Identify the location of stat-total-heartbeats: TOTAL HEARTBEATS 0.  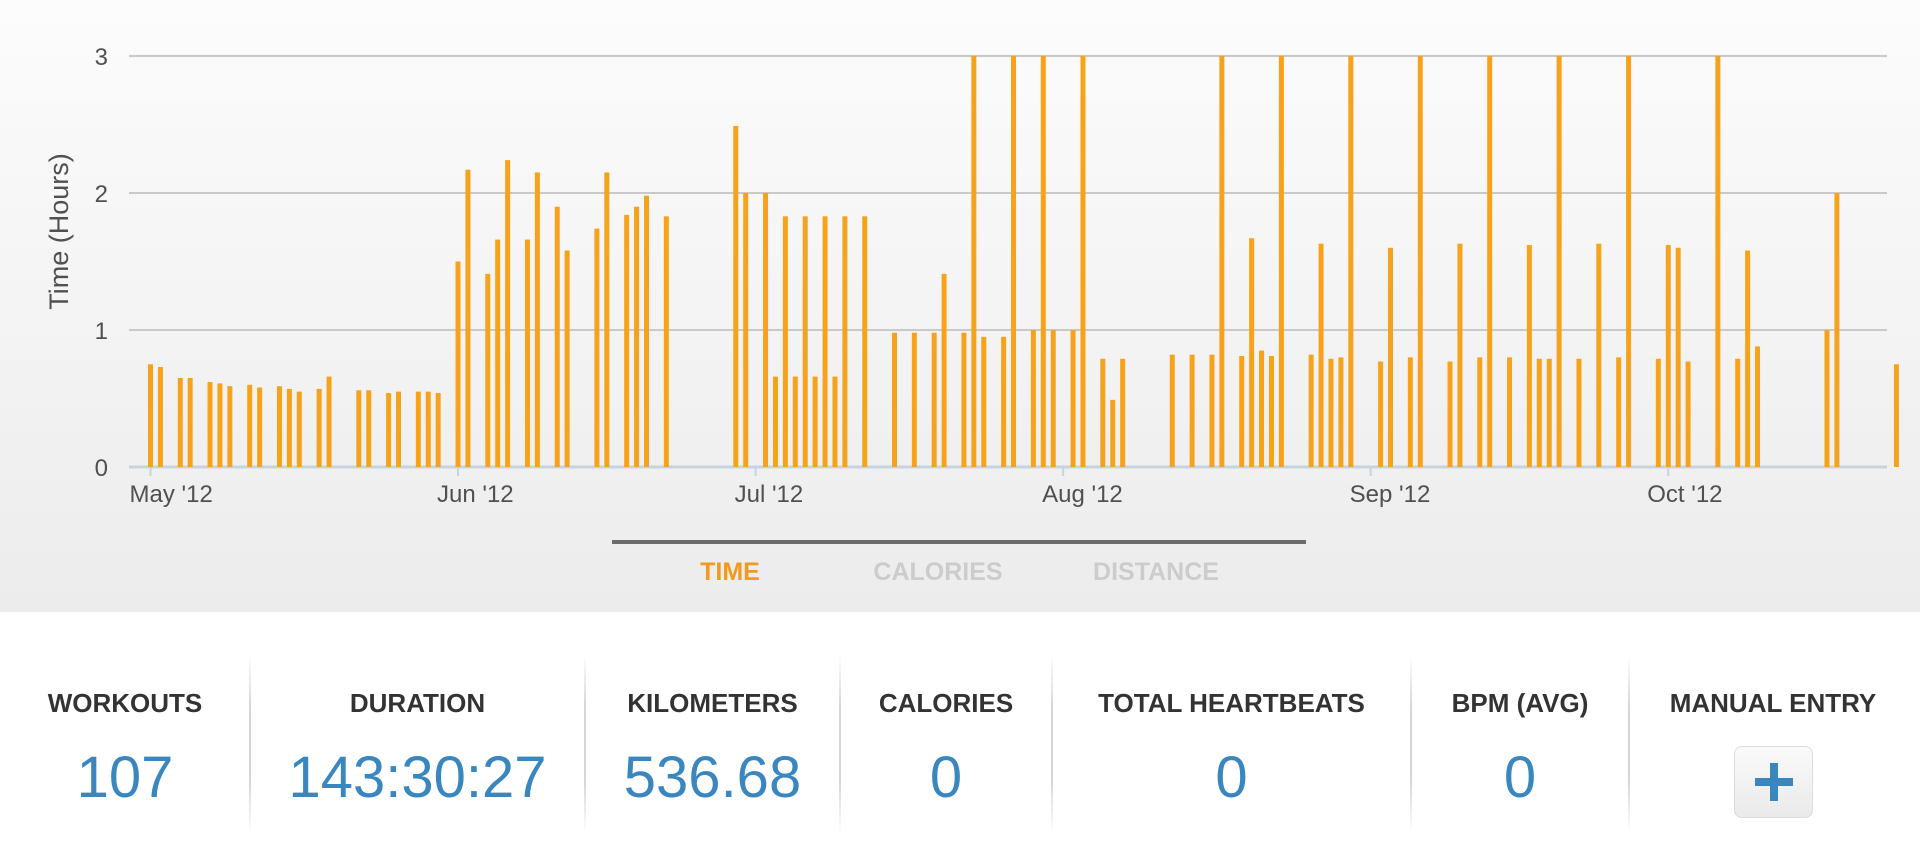
(1231, 727).